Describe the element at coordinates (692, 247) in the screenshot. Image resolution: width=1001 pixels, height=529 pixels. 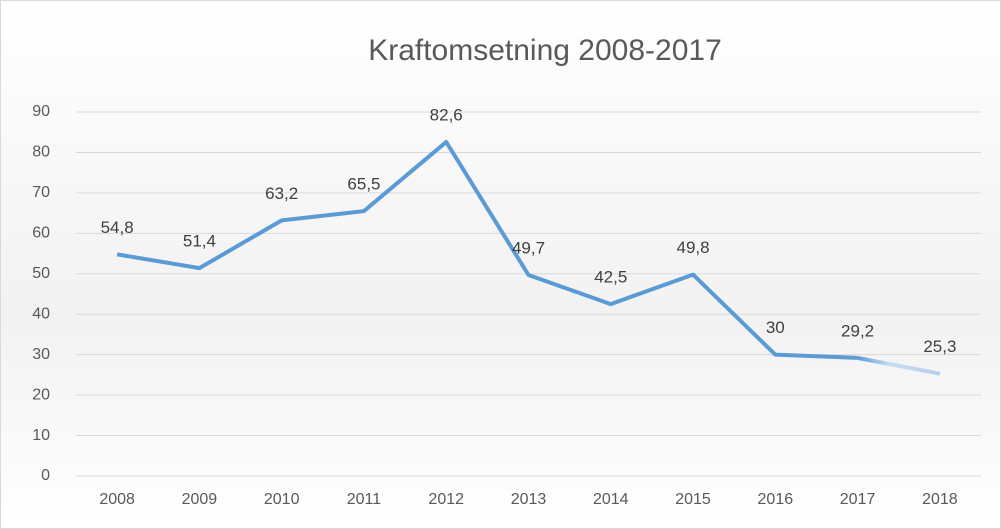
I see `data-label: 49,8` at that location.